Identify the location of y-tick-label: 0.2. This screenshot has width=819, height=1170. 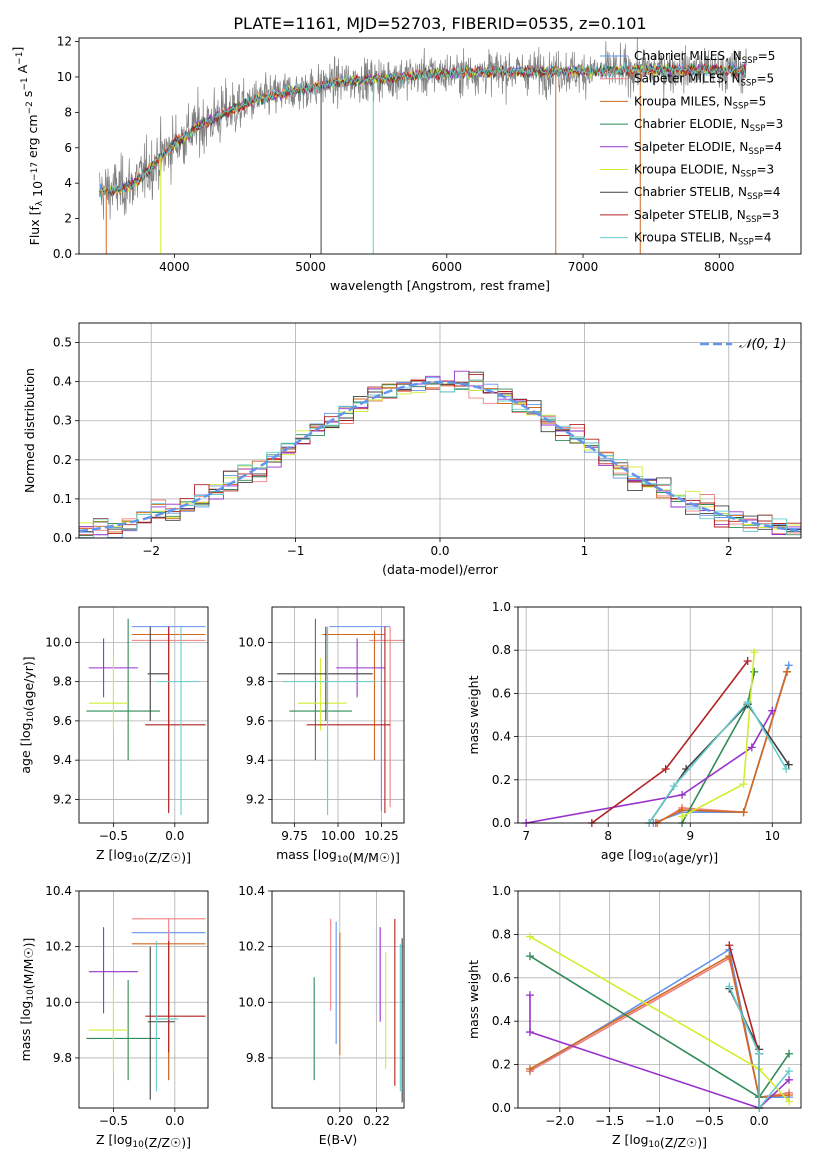
(62, 460).